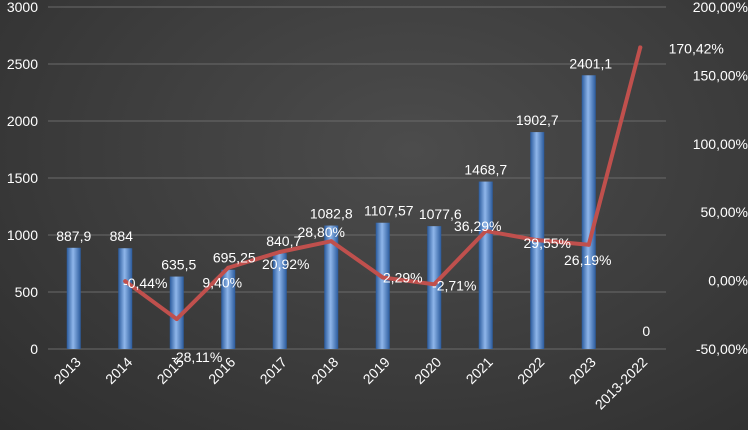 This screenshot has height=430, width=748. Describe the element at coordinates (427, 370) in the screenshot. I see `x-tick-label: 2020` at that location.